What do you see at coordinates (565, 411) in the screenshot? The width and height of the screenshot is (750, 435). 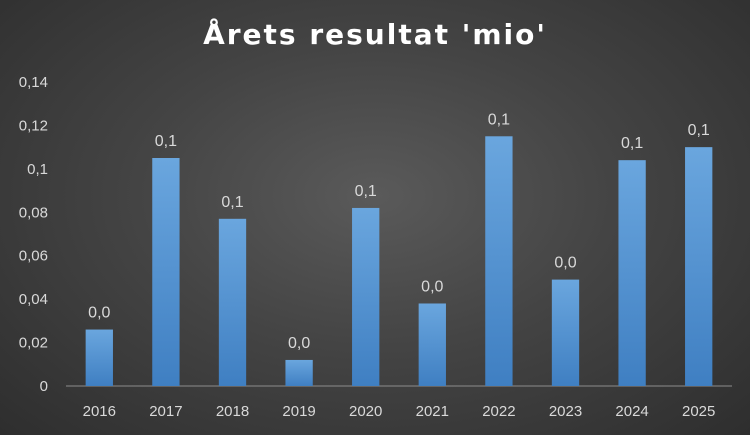 I see `x-tick-label-2023: 2023` at bounding box center [565, 411].